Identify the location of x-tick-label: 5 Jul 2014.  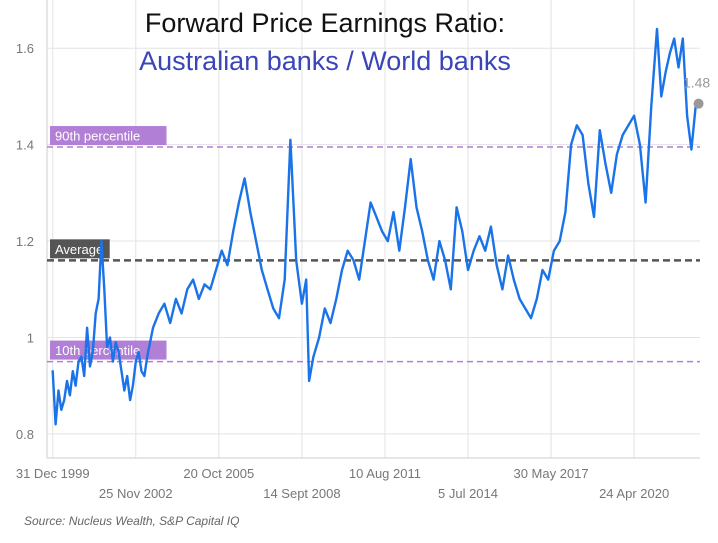
(468, 493).